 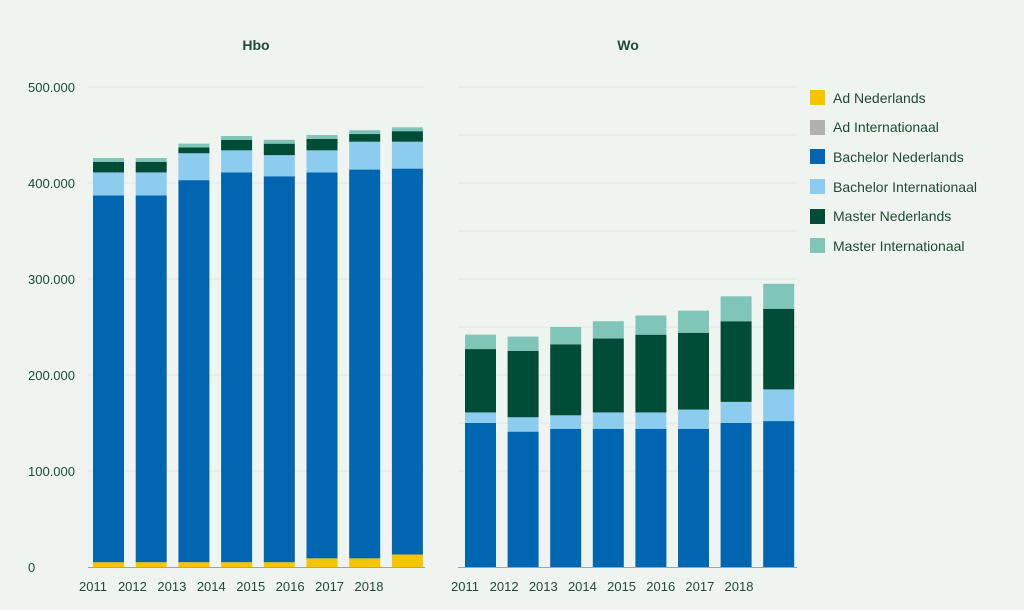 I want to click on bar-hbo-2012-master-nederlands, so click(x=151, y=167).